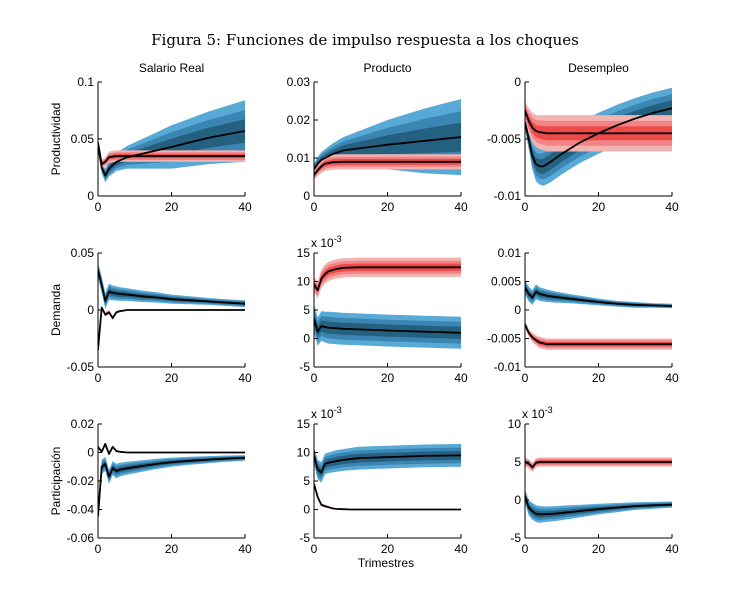 The height and width of the screenshot is (592, 737). I want to click on y-tick-label: -0.06, so click(81, 538).